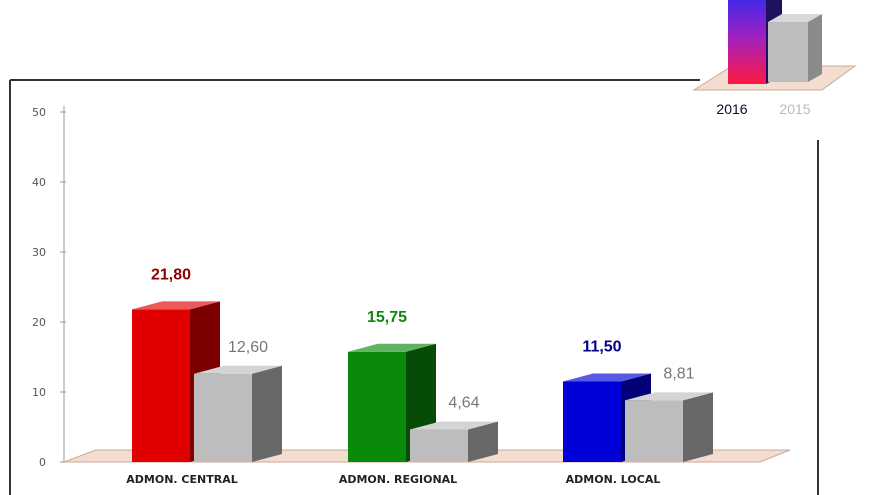 This screenshot has height=495, width=880. I want to click on y-tick-label: 20, so click(39, 322).